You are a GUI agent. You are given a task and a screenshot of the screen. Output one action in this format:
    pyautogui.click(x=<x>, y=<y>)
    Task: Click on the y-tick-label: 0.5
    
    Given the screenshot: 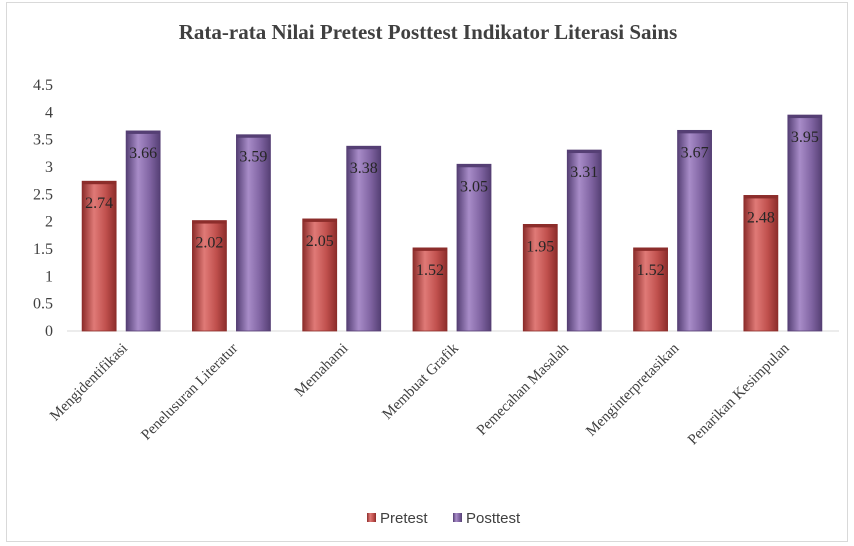 What is the action you would take?
    pyautogui.click(x=43, y=304)
    